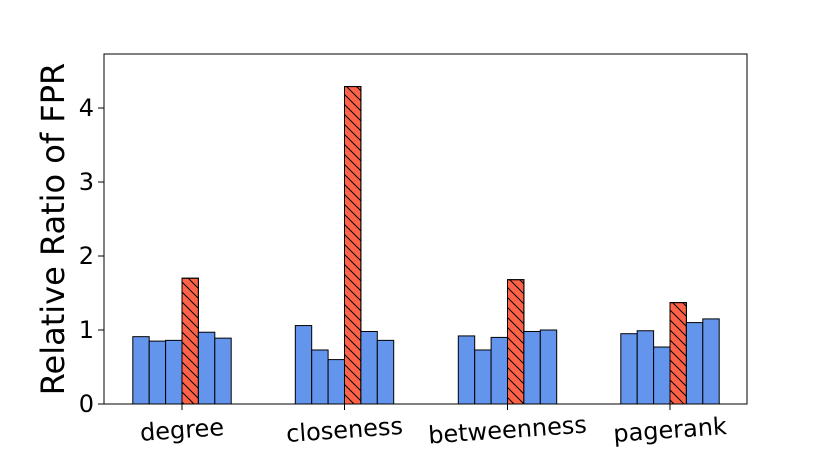  Describe the element at coordinates (86, 404) in the screenshot. I see `y-tick-label: 0` at that location.